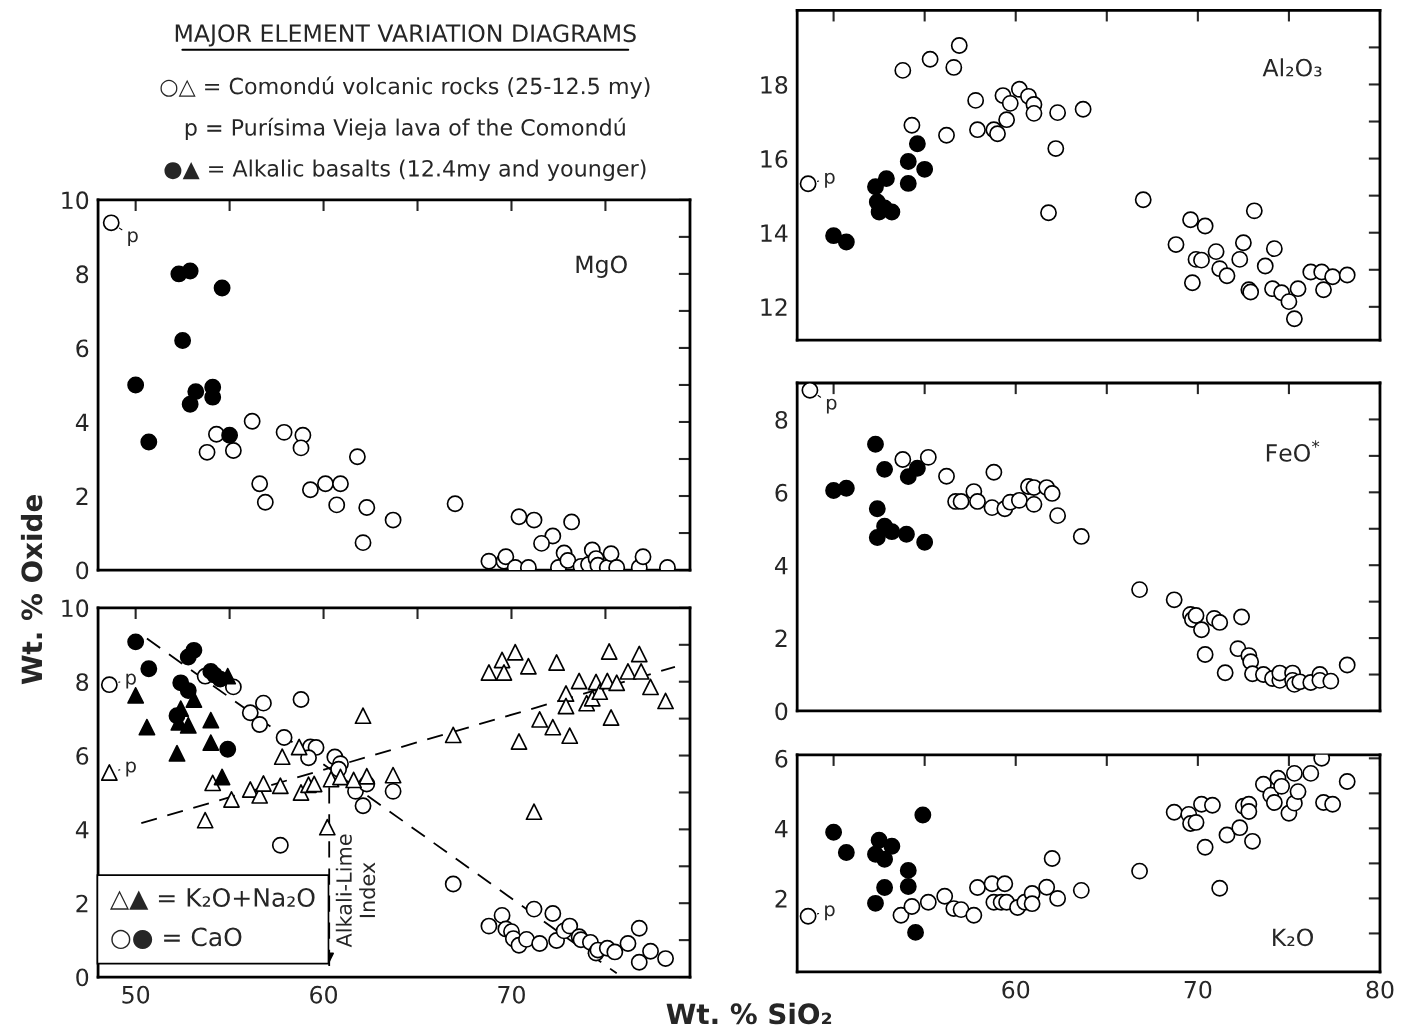  What do you see at coordinates (774, 233) in the screenshot?
I see `y-tick-label: 14` at bounding box center [774, 233].